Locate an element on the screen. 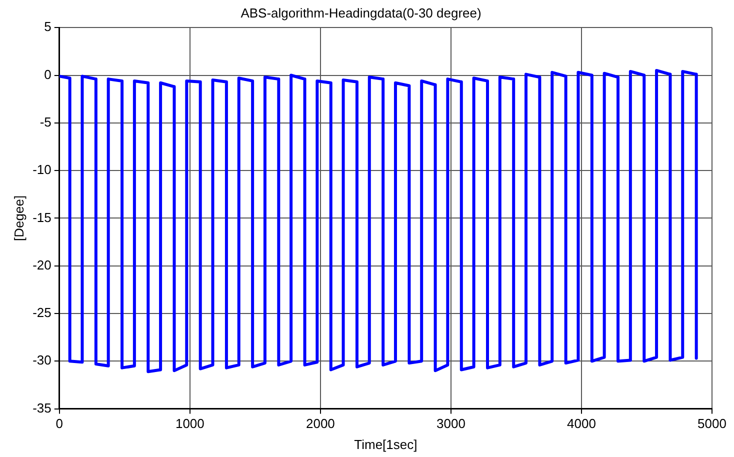  x-tick-label: 2000 is located at coordinates (320, 424).